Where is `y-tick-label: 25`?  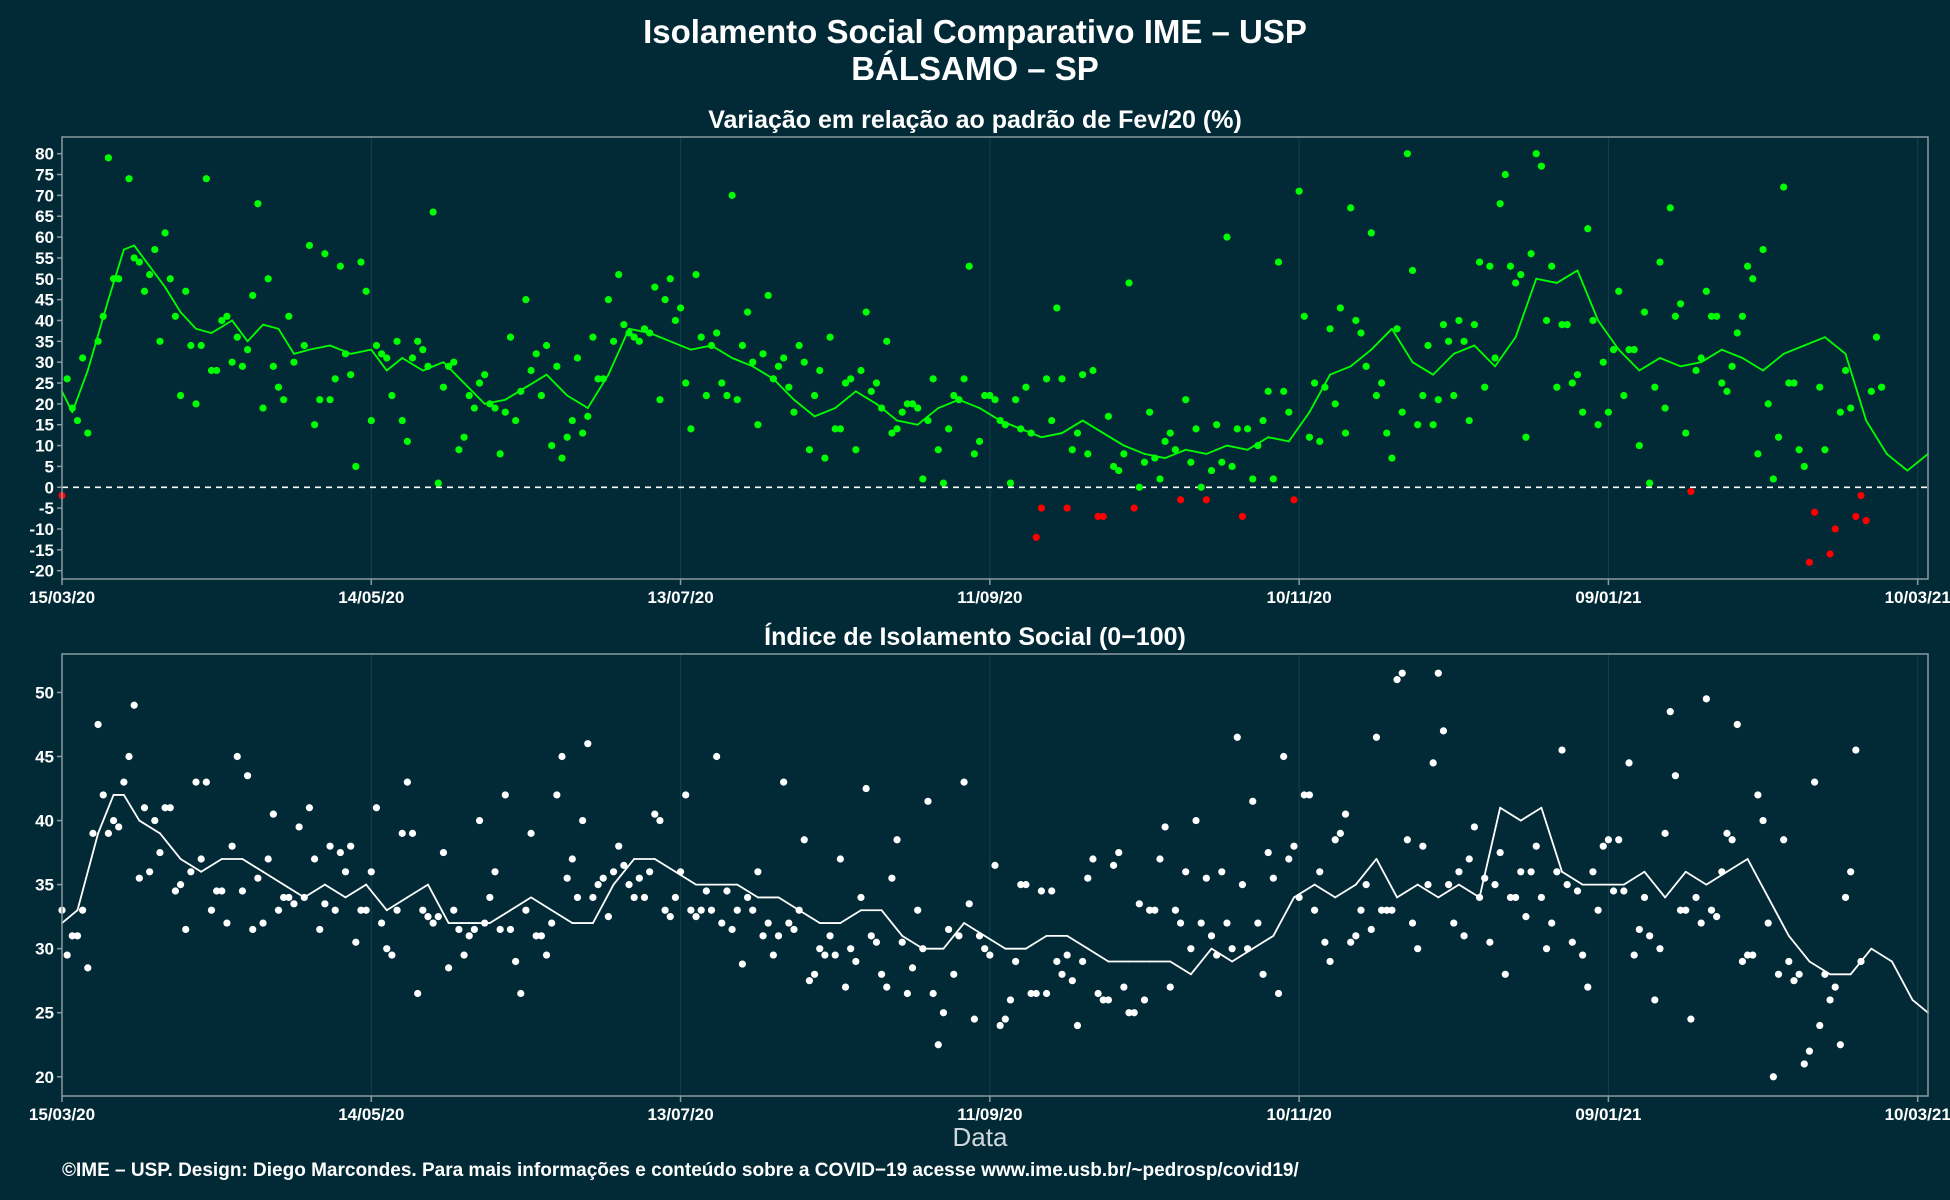 y-tick-label: 25 is located at coordinates (44, 1013).